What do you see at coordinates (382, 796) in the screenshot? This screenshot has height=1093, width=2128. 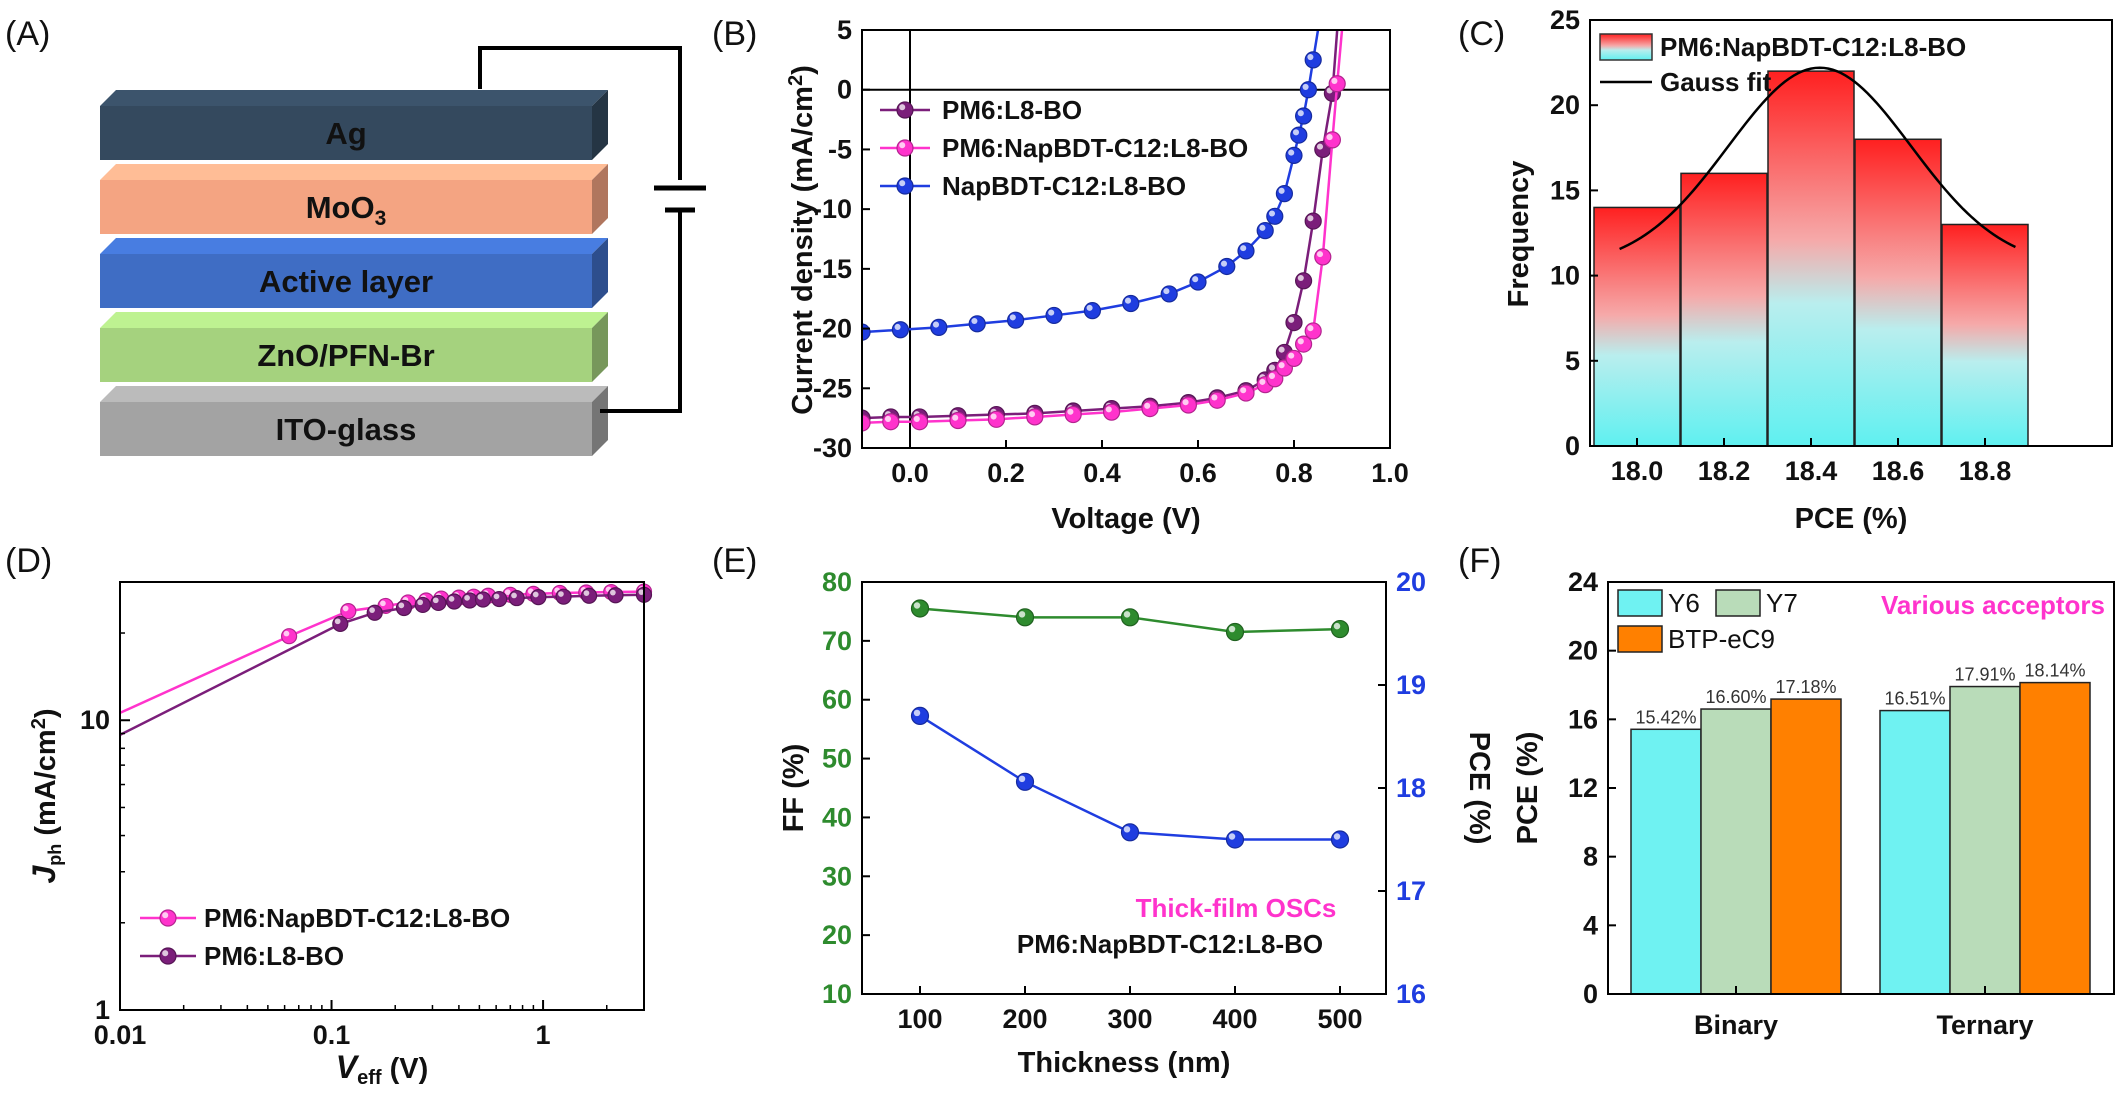 I see `chart-d-frame` at bounding box center [382, 796].